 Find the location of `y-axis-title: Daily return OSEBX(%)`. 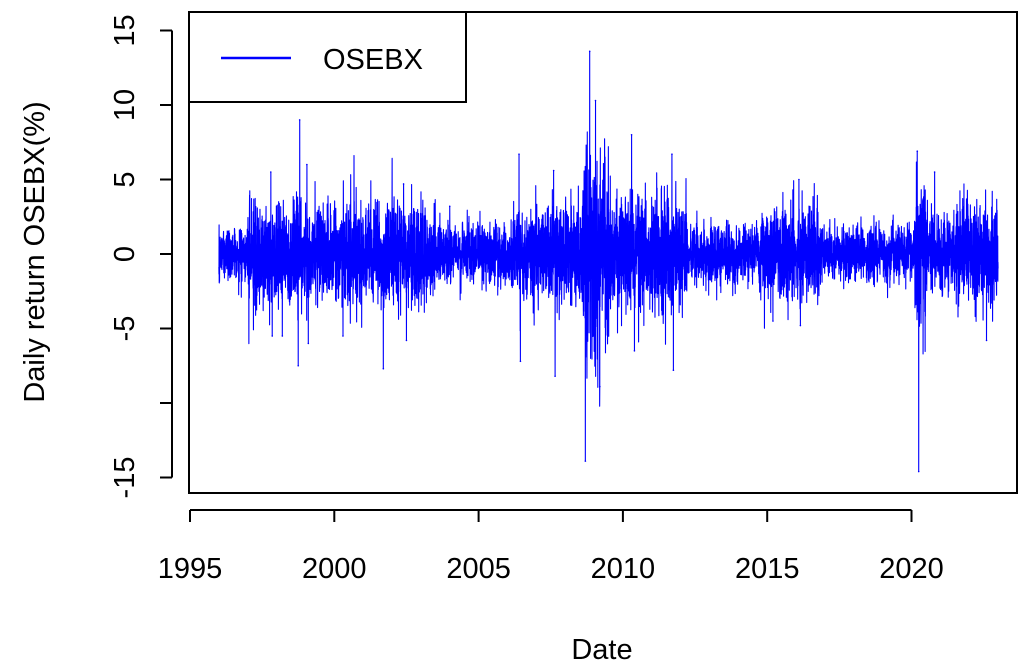

y-axis-title: Daily return OSEBX(%) is located at coordinates (35, 251).